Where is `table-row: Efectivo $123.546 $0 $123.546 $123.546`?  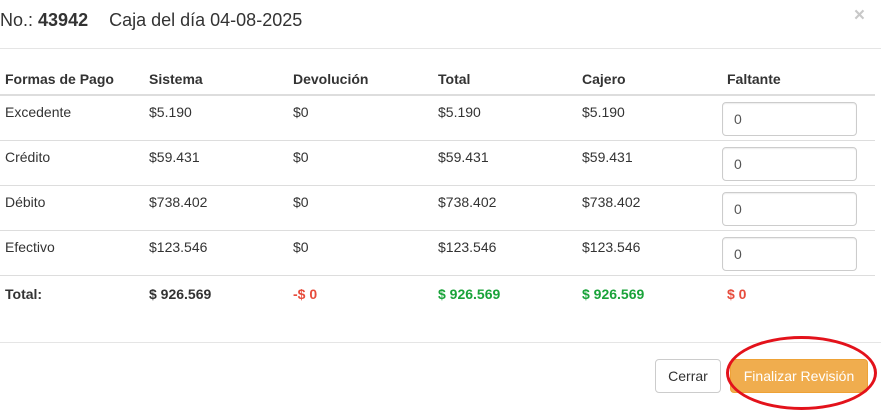
table-row: Efectivo $123.546 $0 $123.546 $123.546 is located at coordinates (437, 252).